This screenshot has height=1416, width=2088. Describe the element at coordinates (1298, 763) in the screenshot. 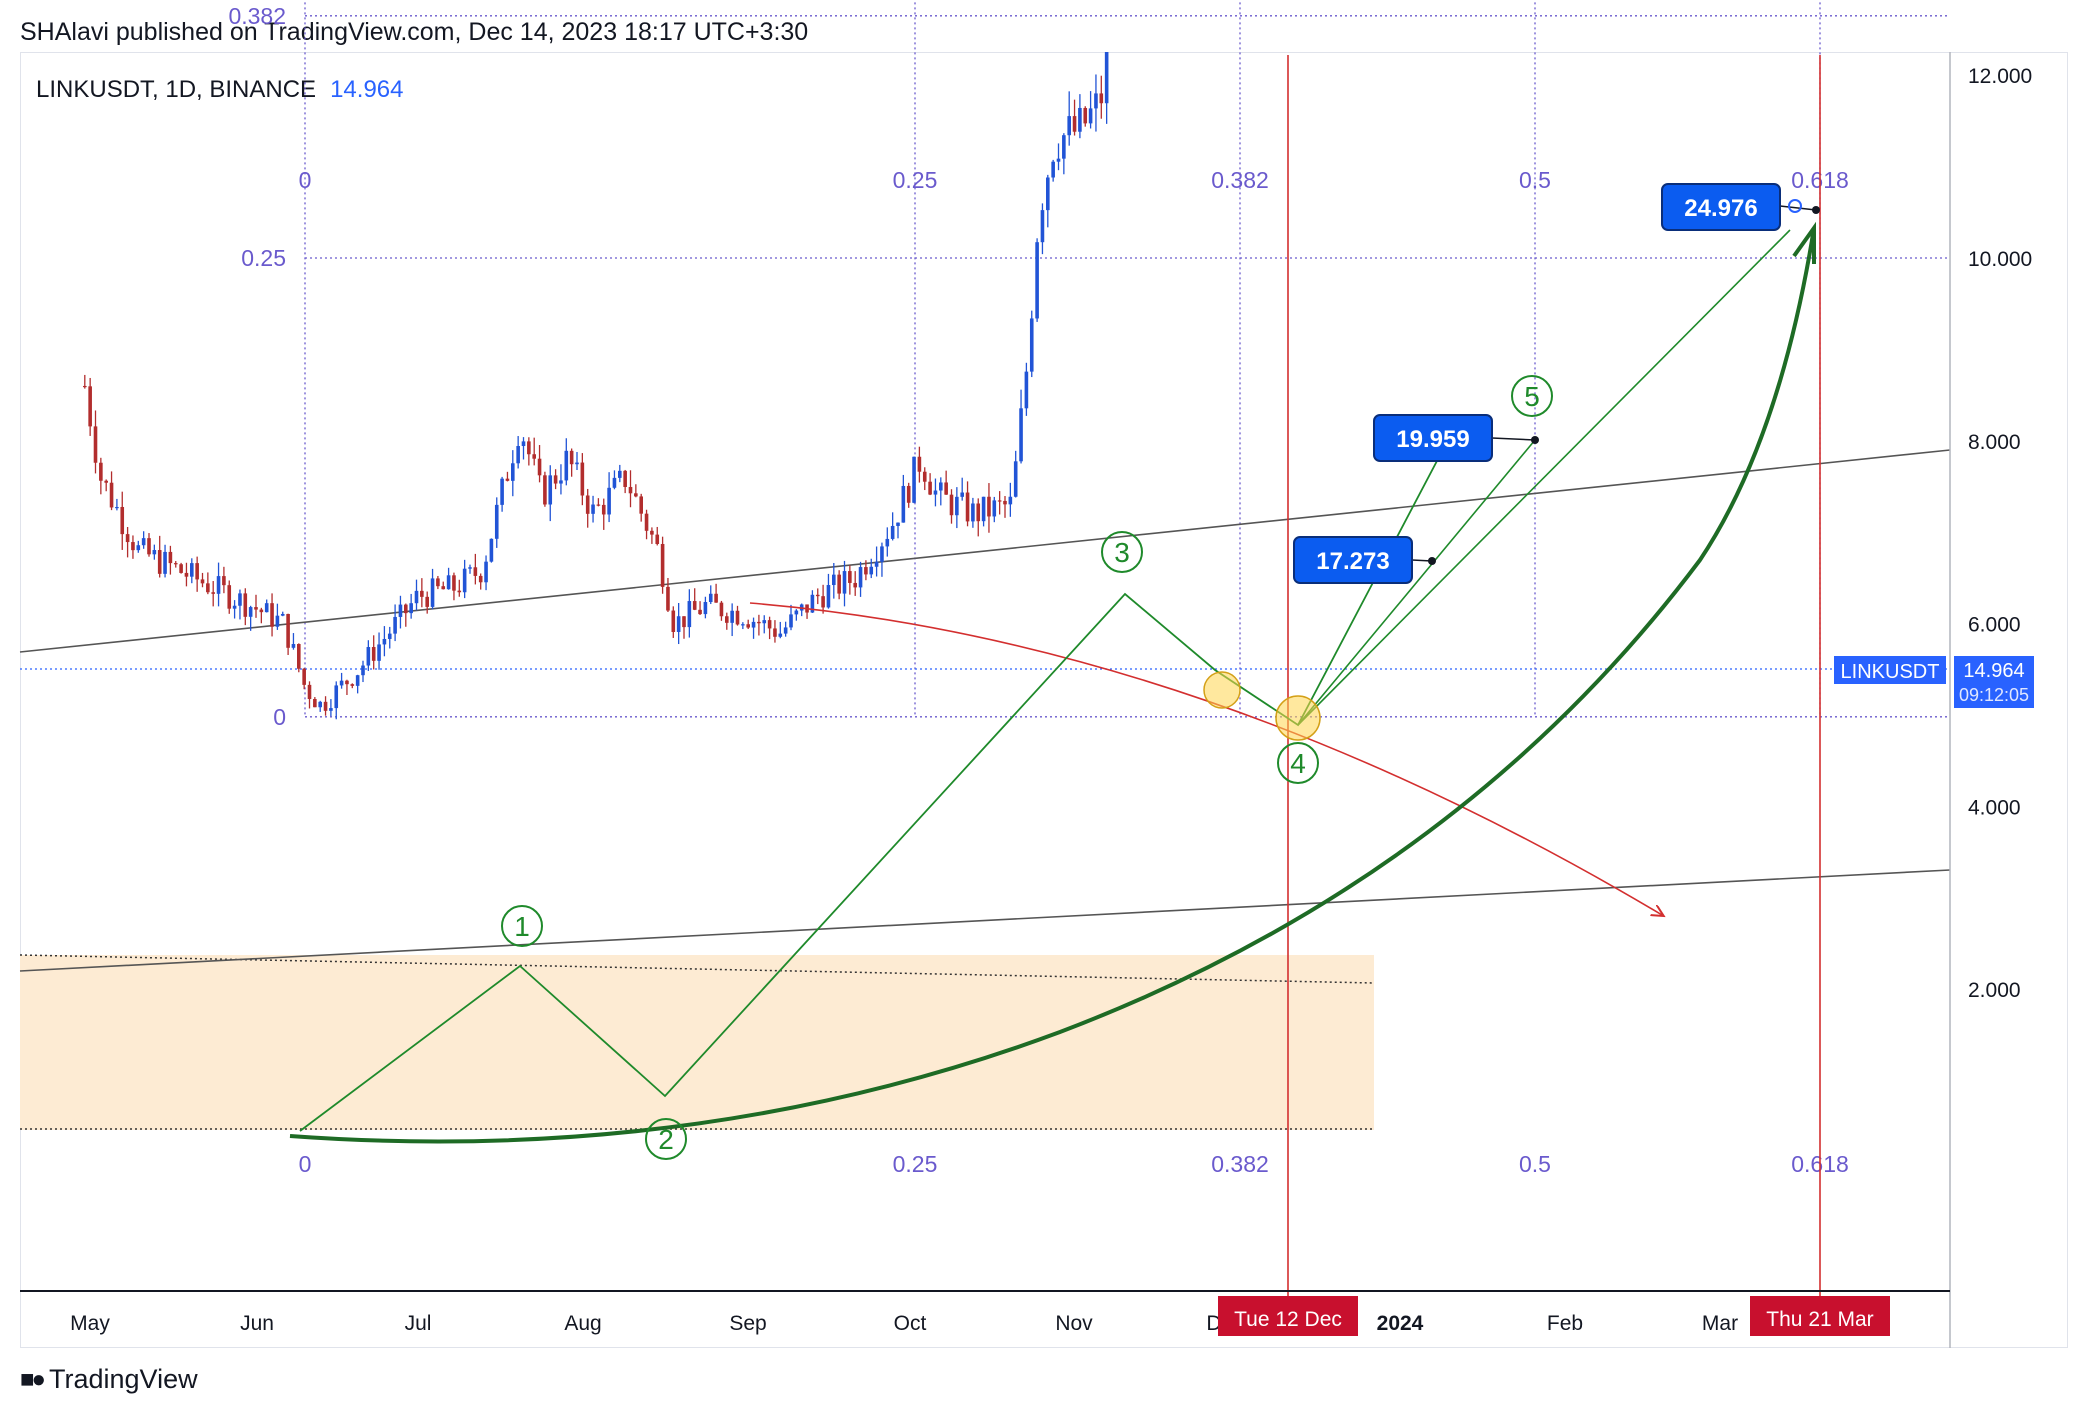

I see `wave-label-4: 4` at that location.